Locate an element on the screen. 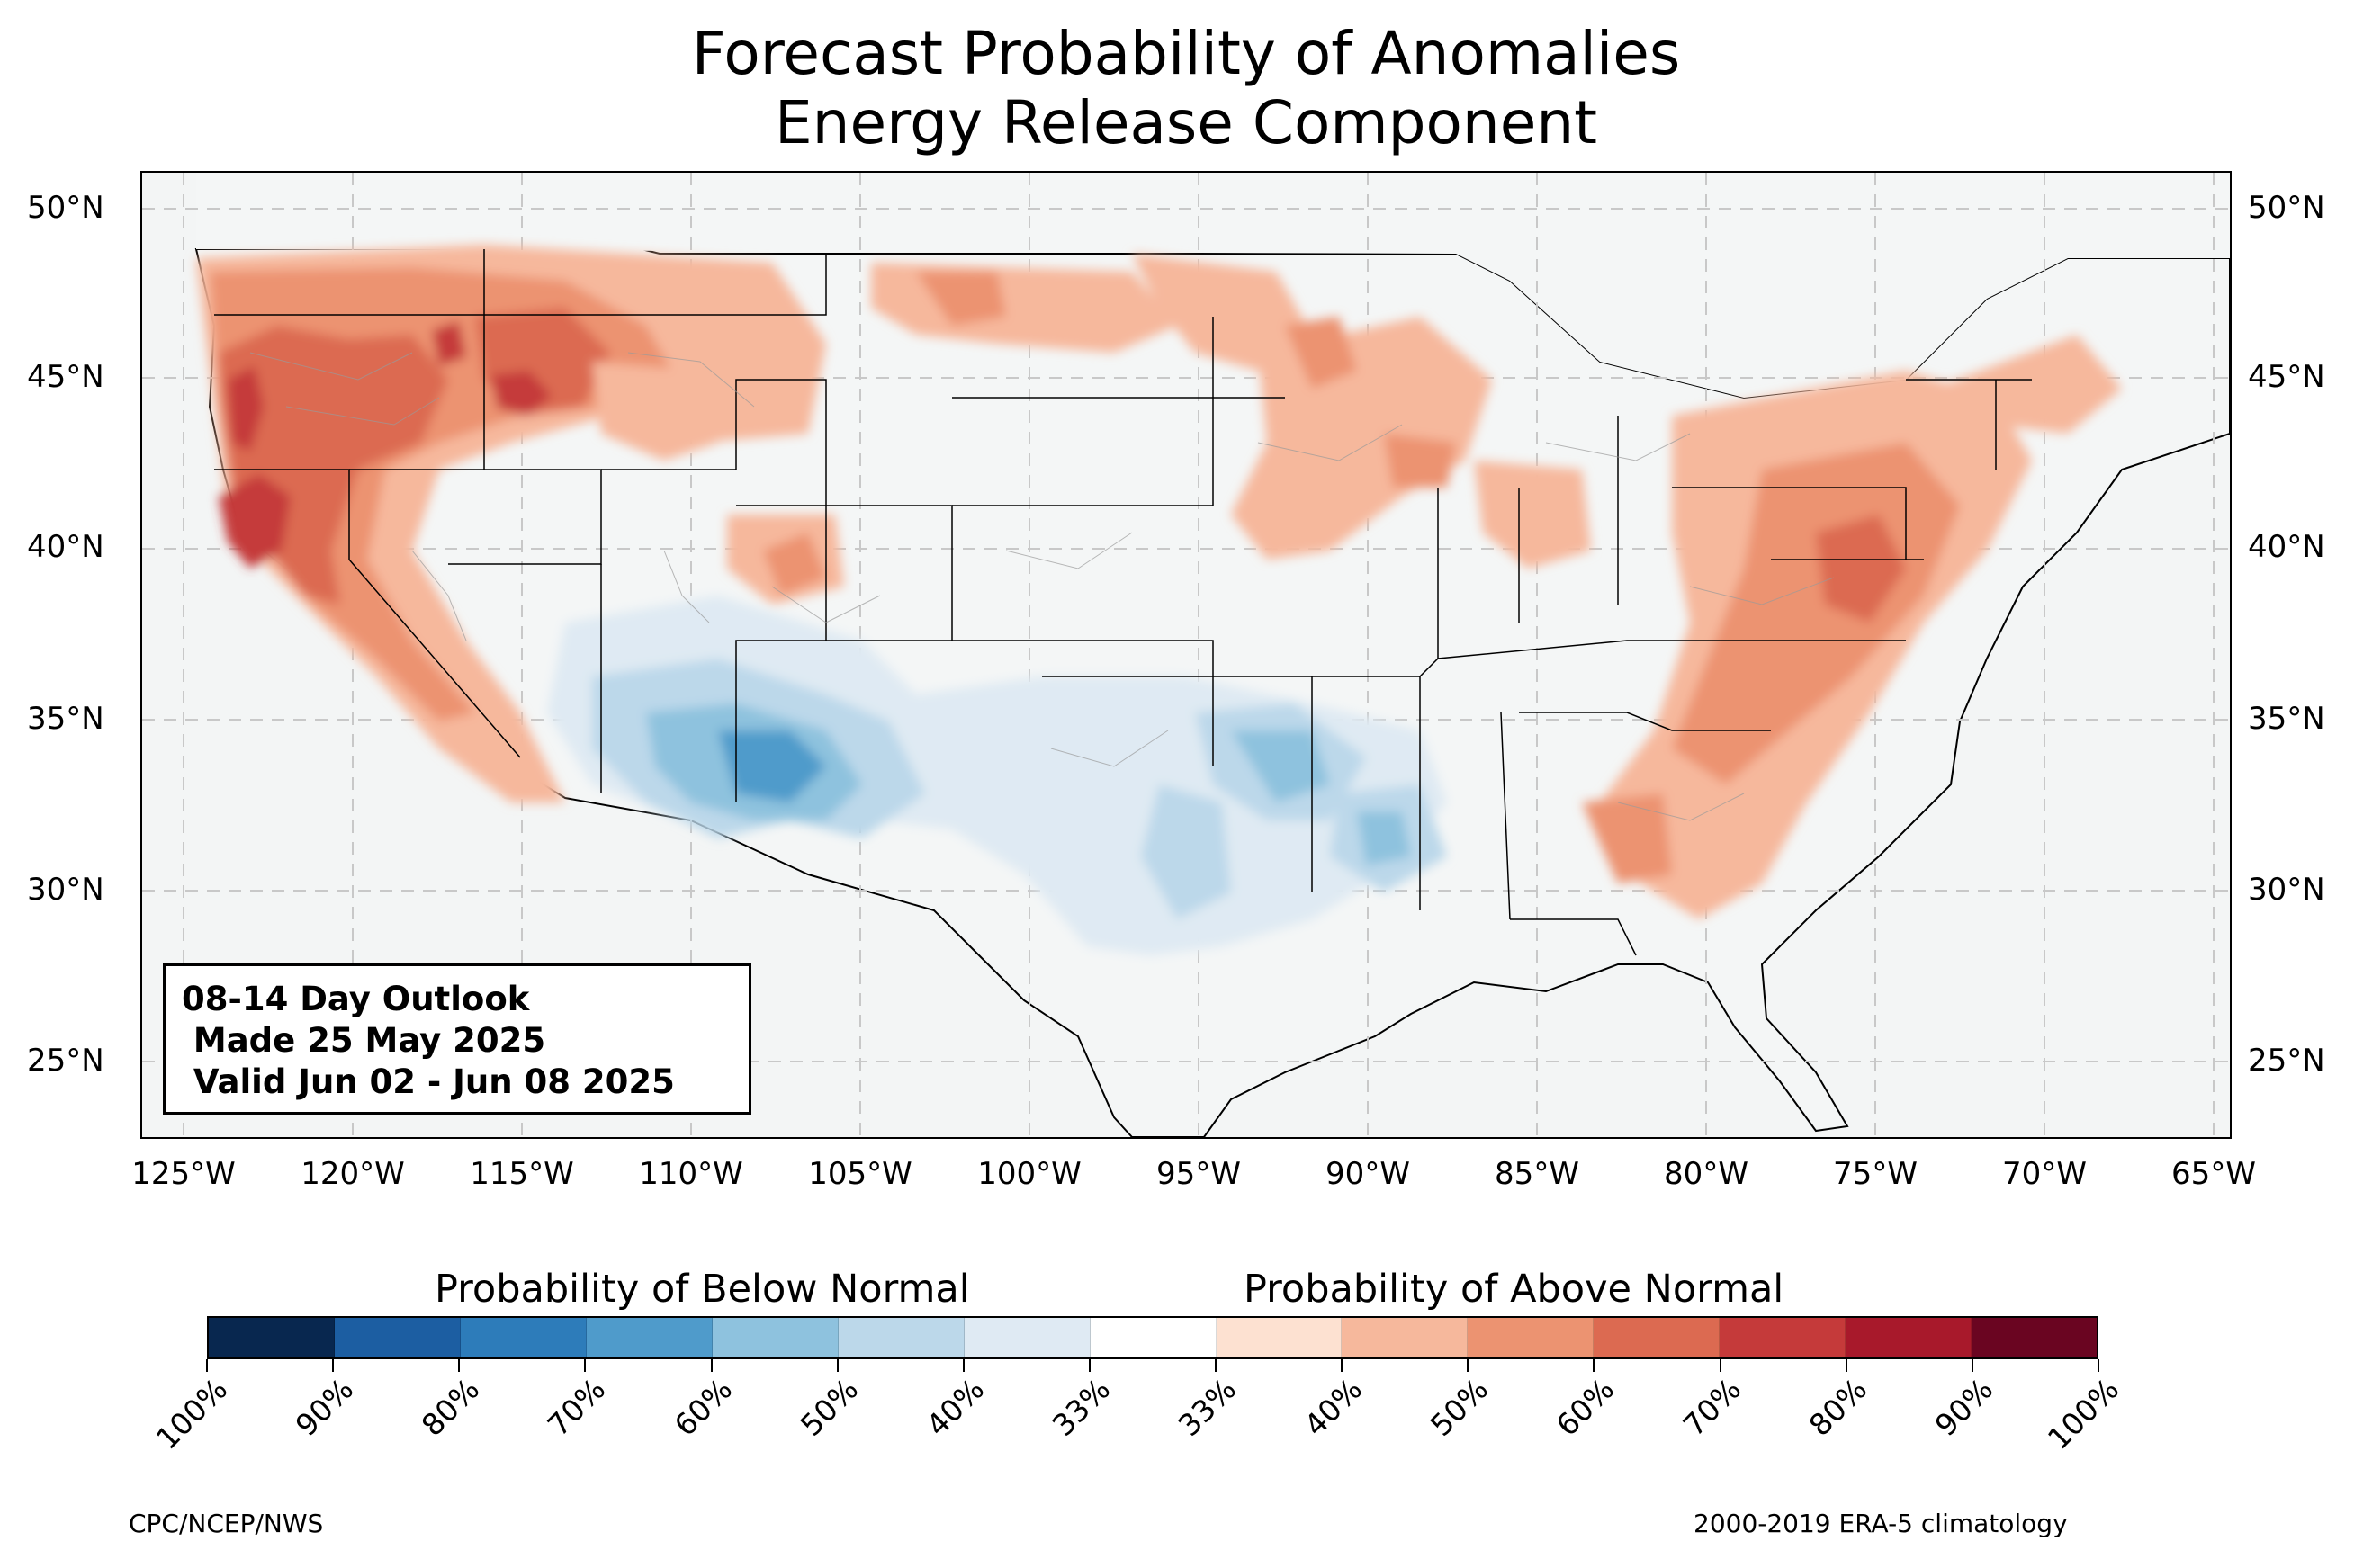 The image size is (2372, 1568). colorbar-below-label: Probability of Below Normal is located at coordinates (702, 1289).